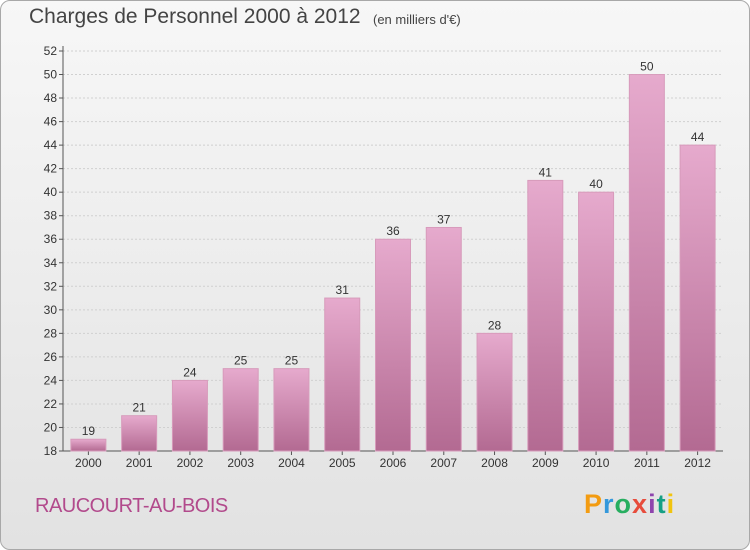 Image resolution: width=750 pixels, height=550 pixels. Describe the element at coordinates (417, 19) in the screenshot. I see `chart-unit: (en milliers d'€)` at that location.